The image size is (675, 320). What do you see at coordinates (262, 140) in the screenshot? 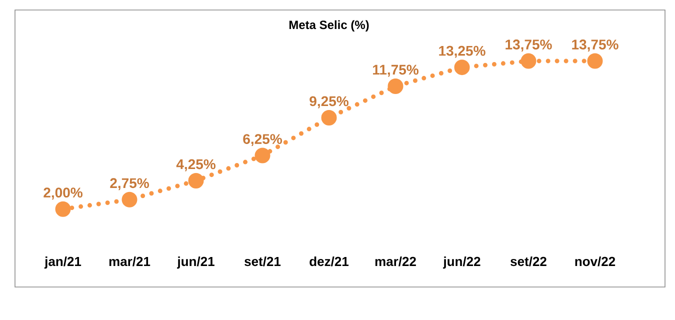
I see `data-label: 6,25%` at bounding box center [262, 140].